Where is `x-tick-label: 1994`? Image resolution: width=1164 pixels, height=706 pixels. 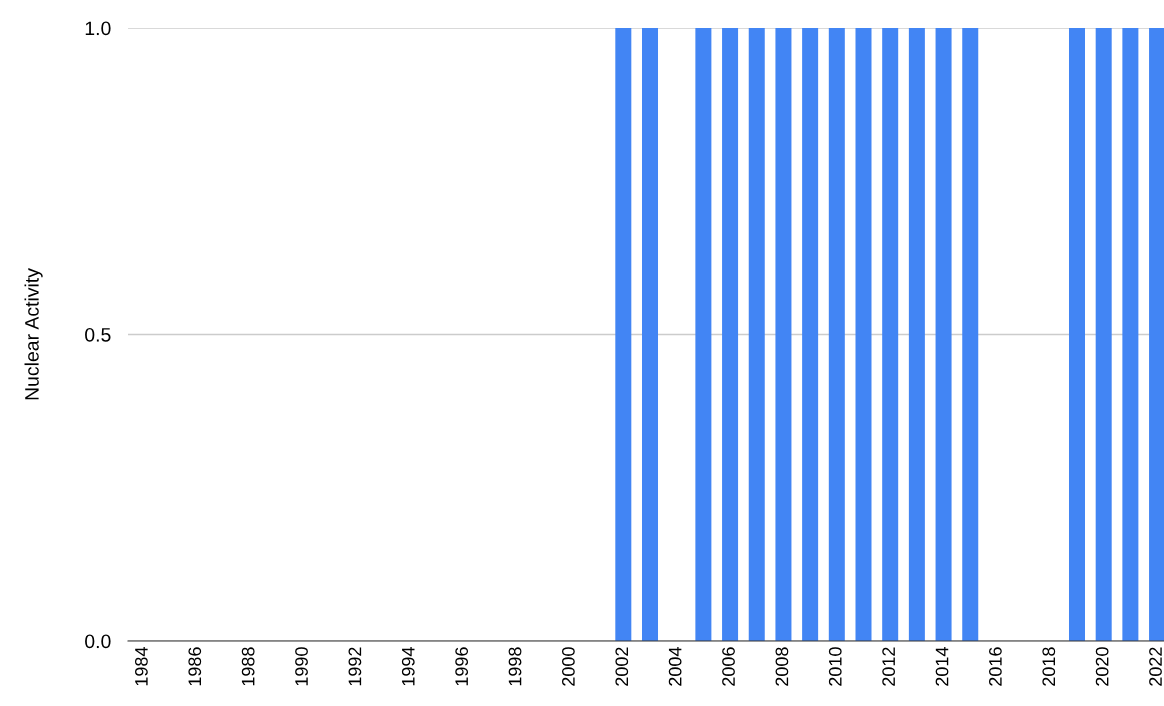 x-tick-label: 1994 is located at coordinates (408, 666).